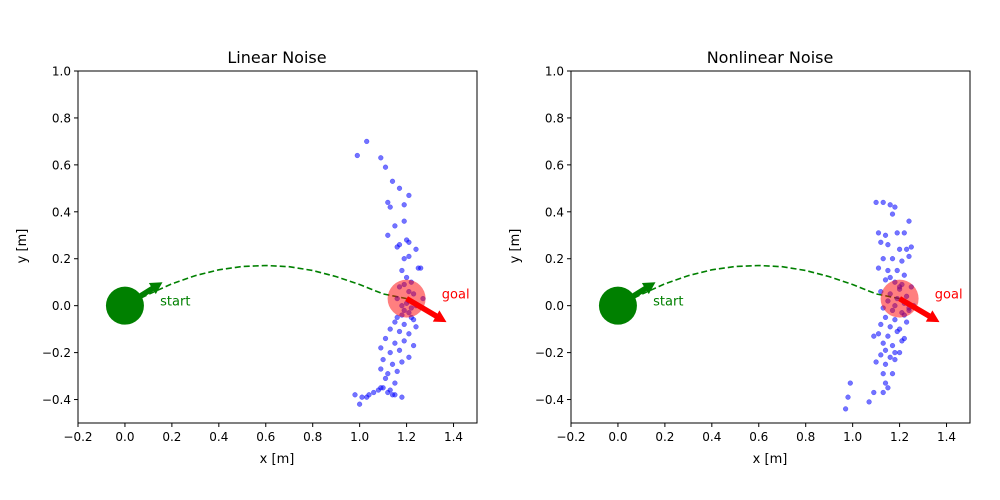 The image size is (1000, 500). Describe the element at coordinates (218, 437) in the screenshot. I see `x-tick-label: 0.4` at that location.